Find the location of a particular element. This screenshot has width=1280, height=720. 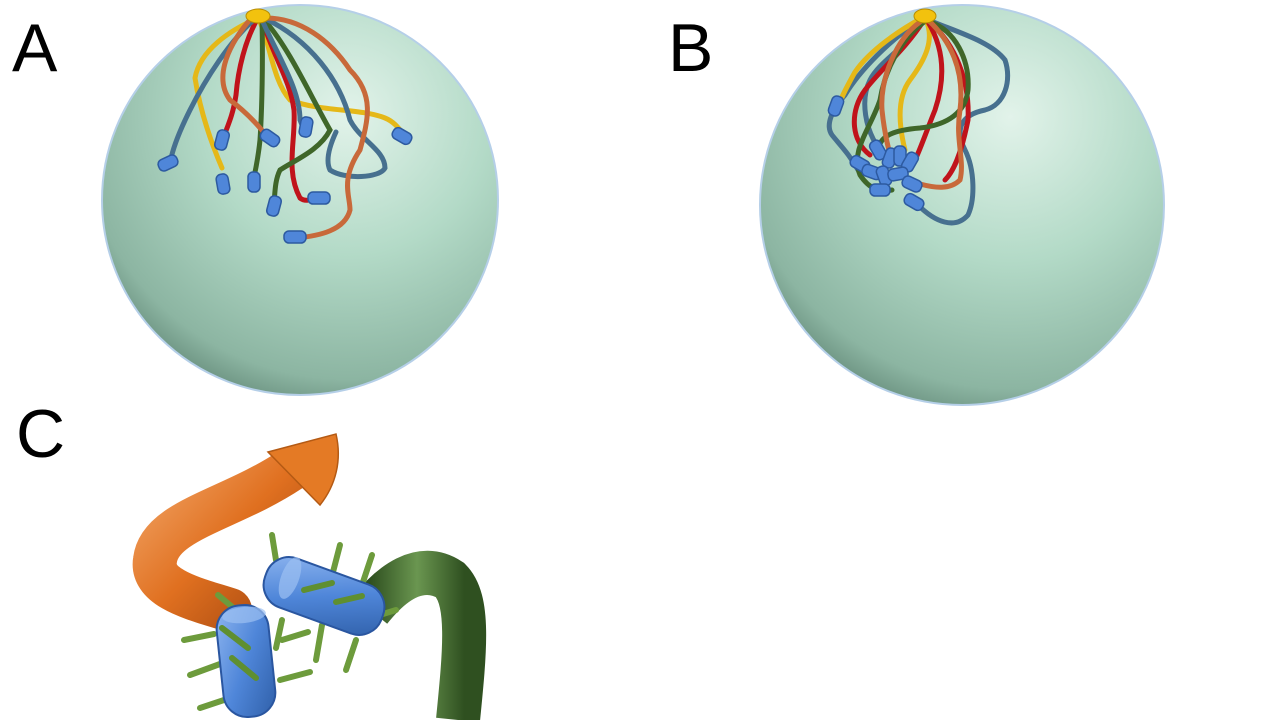

panel-label-a: A is located at coordinates (35, 48).